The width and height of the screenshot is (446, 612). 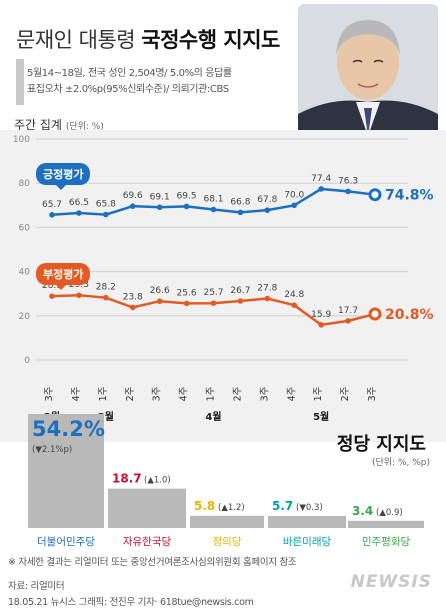 I want to click on data-label: 76.3, so click(x=348, y=181).